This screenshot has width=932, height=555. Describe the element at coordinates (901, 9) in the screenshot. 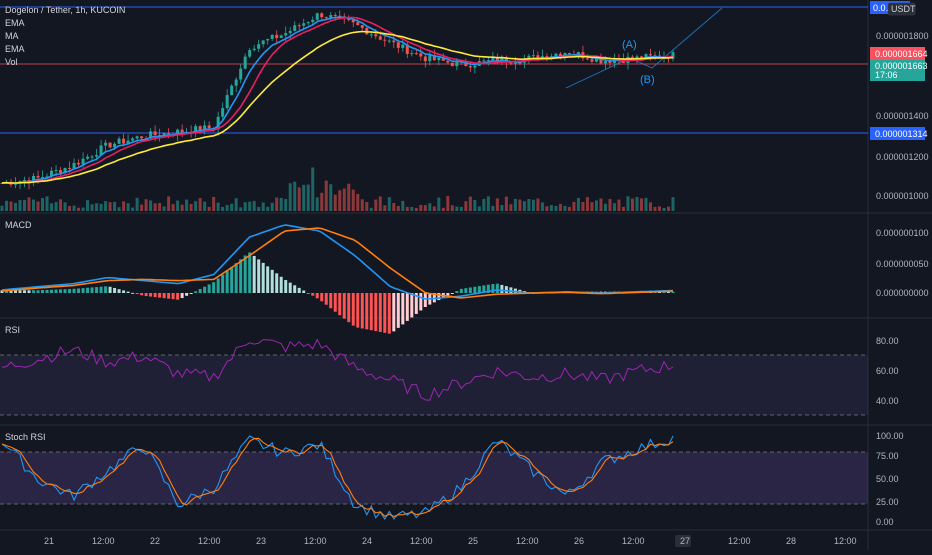

I see `currency-badge` at that location.